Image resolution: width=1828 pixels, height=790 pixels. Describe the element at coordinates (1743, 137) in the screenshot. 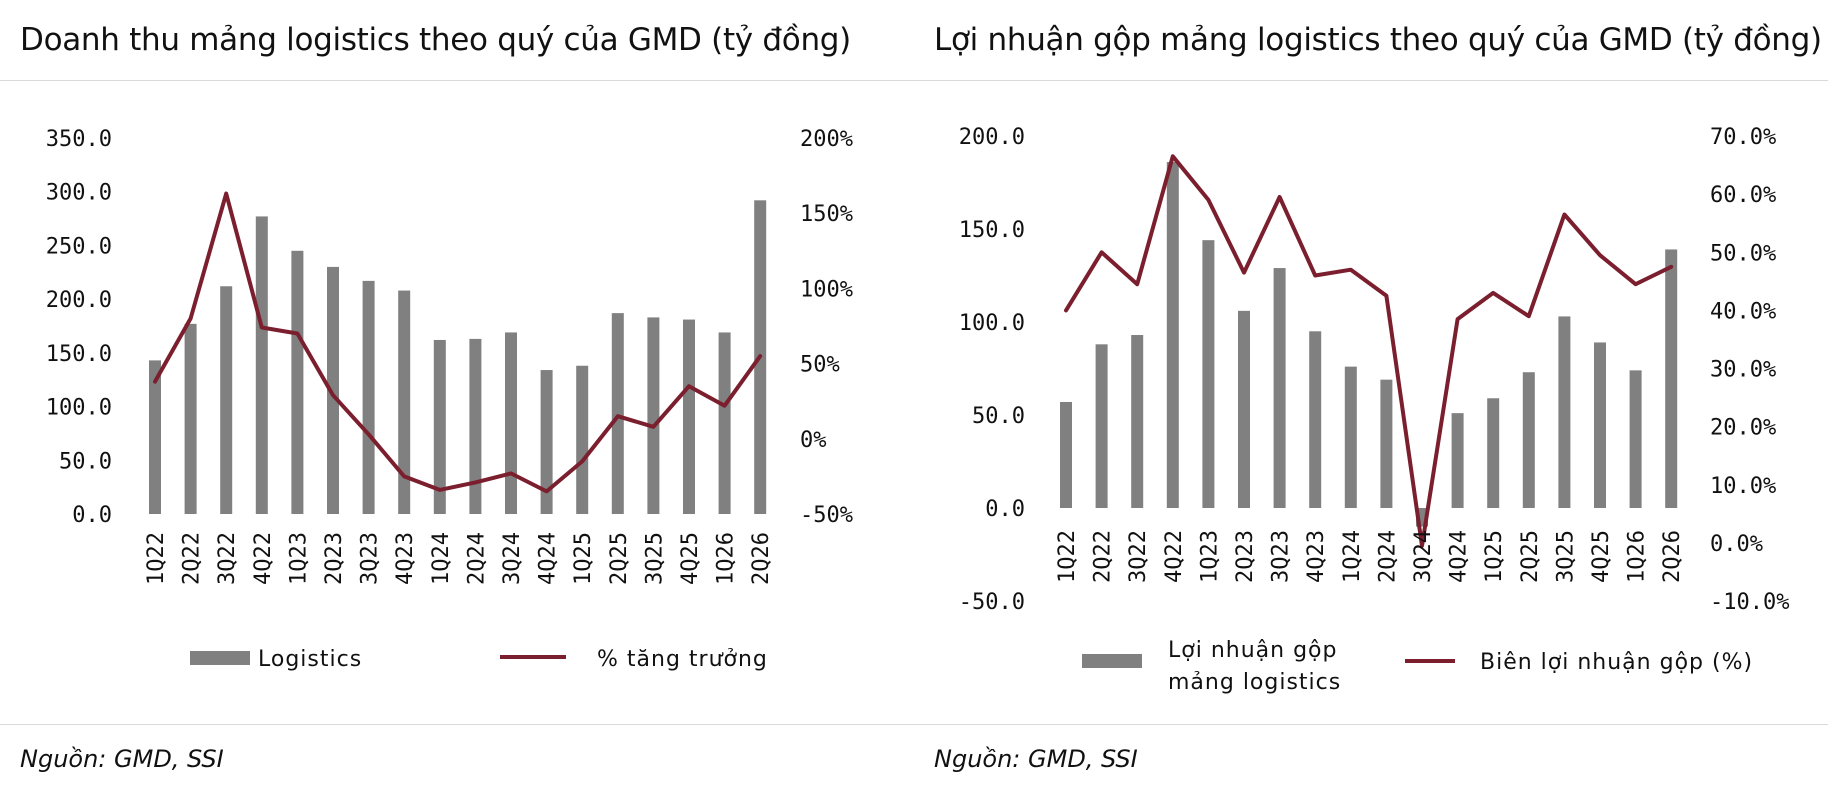

I see `right-y-right-tick: 70.0%` at that location.